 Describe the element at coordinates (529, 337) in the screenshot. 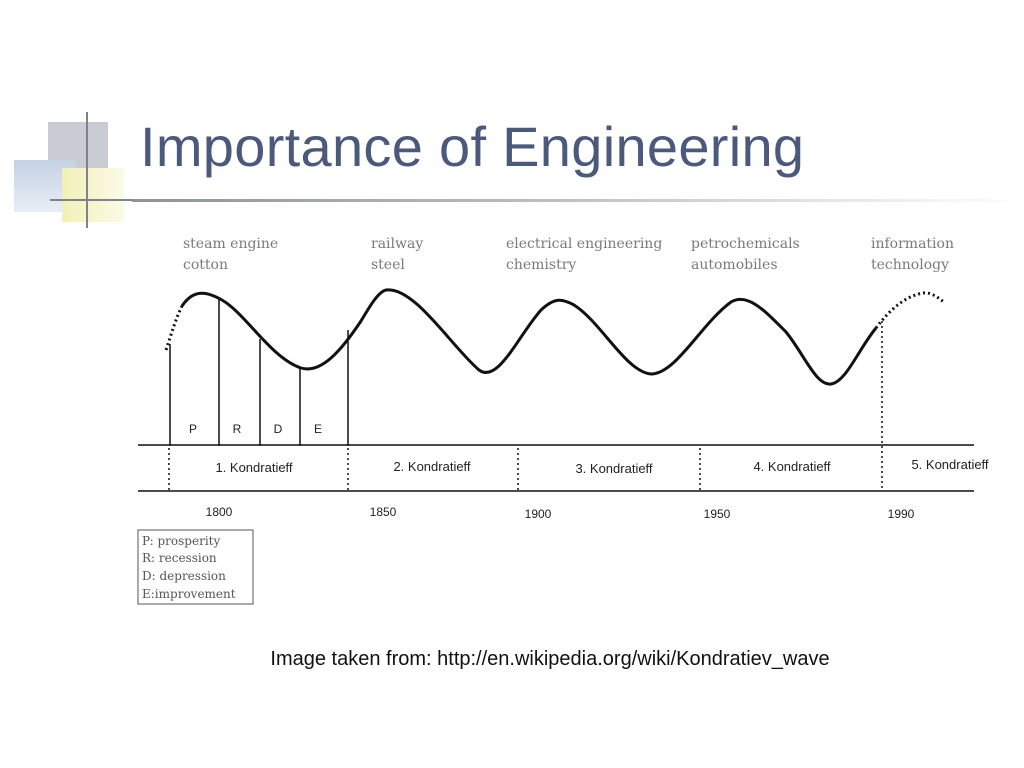

I see `wave-curve` at that location.